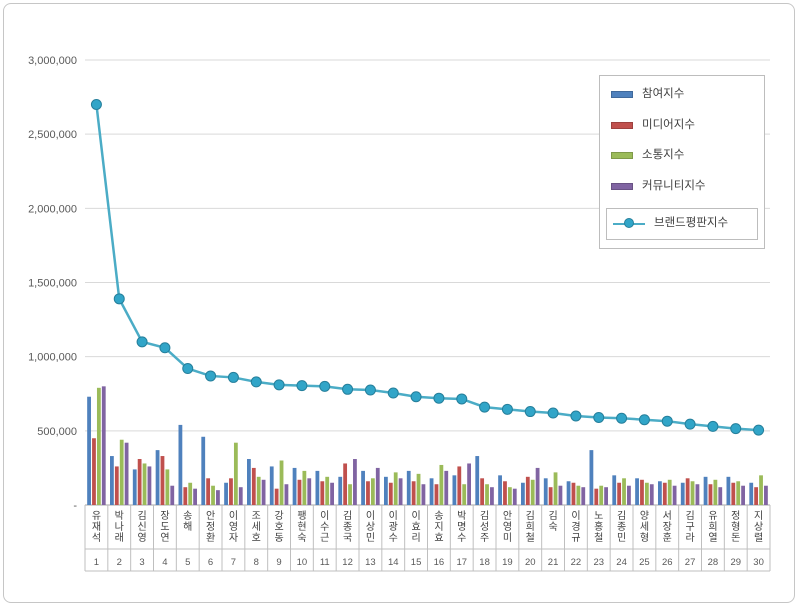 This screenshot has width=800, height=608. Describe the element at coordinates (52, 61) in the screenshot. I see `y-axis-label: 3,000,000` at that location.